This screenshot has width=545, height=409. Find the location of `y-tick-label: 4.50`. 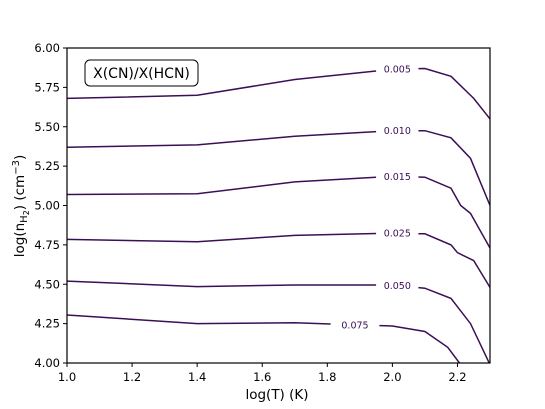

y-tick-label: 4.50 is located at coordinates (47, 284).